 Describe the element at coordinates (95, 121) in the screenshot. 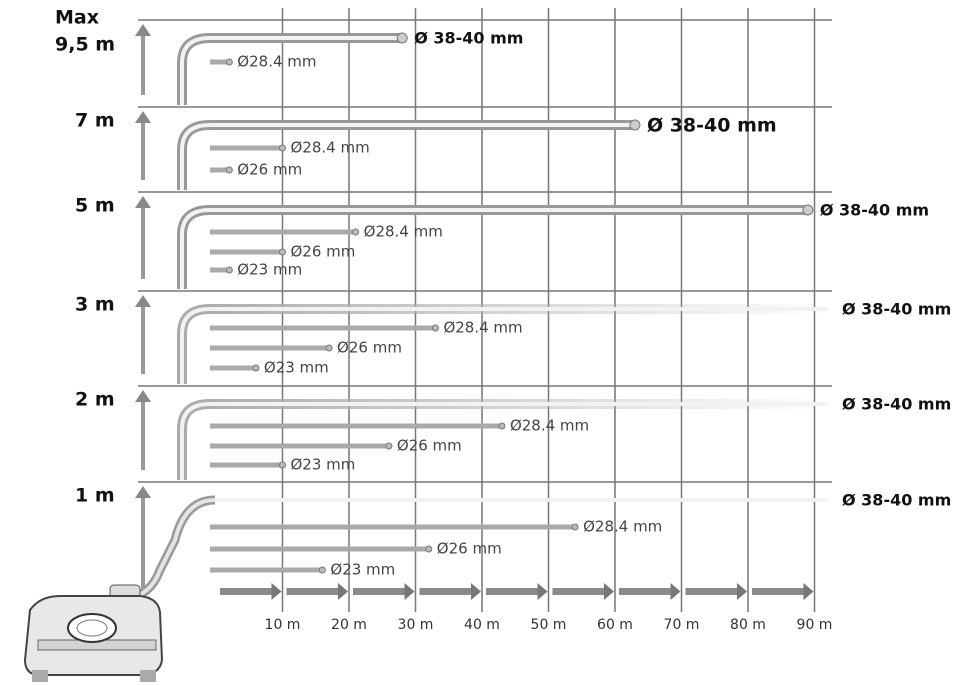

I see `height-label: 7 m` at that location.